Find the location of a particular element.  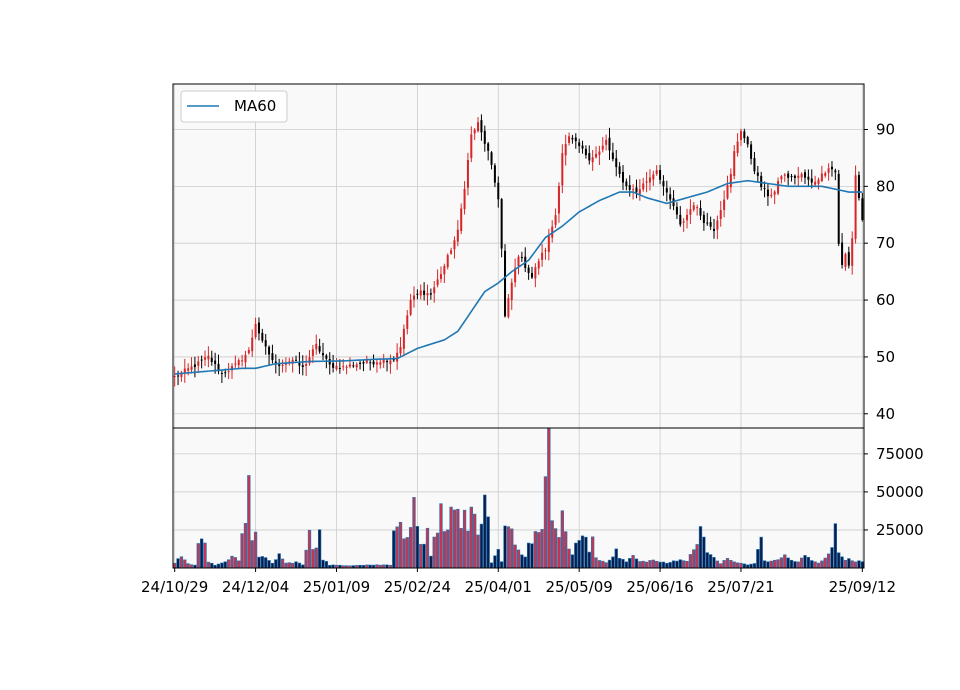

price-tick-label: 60 is located at coordinates (885, 300).